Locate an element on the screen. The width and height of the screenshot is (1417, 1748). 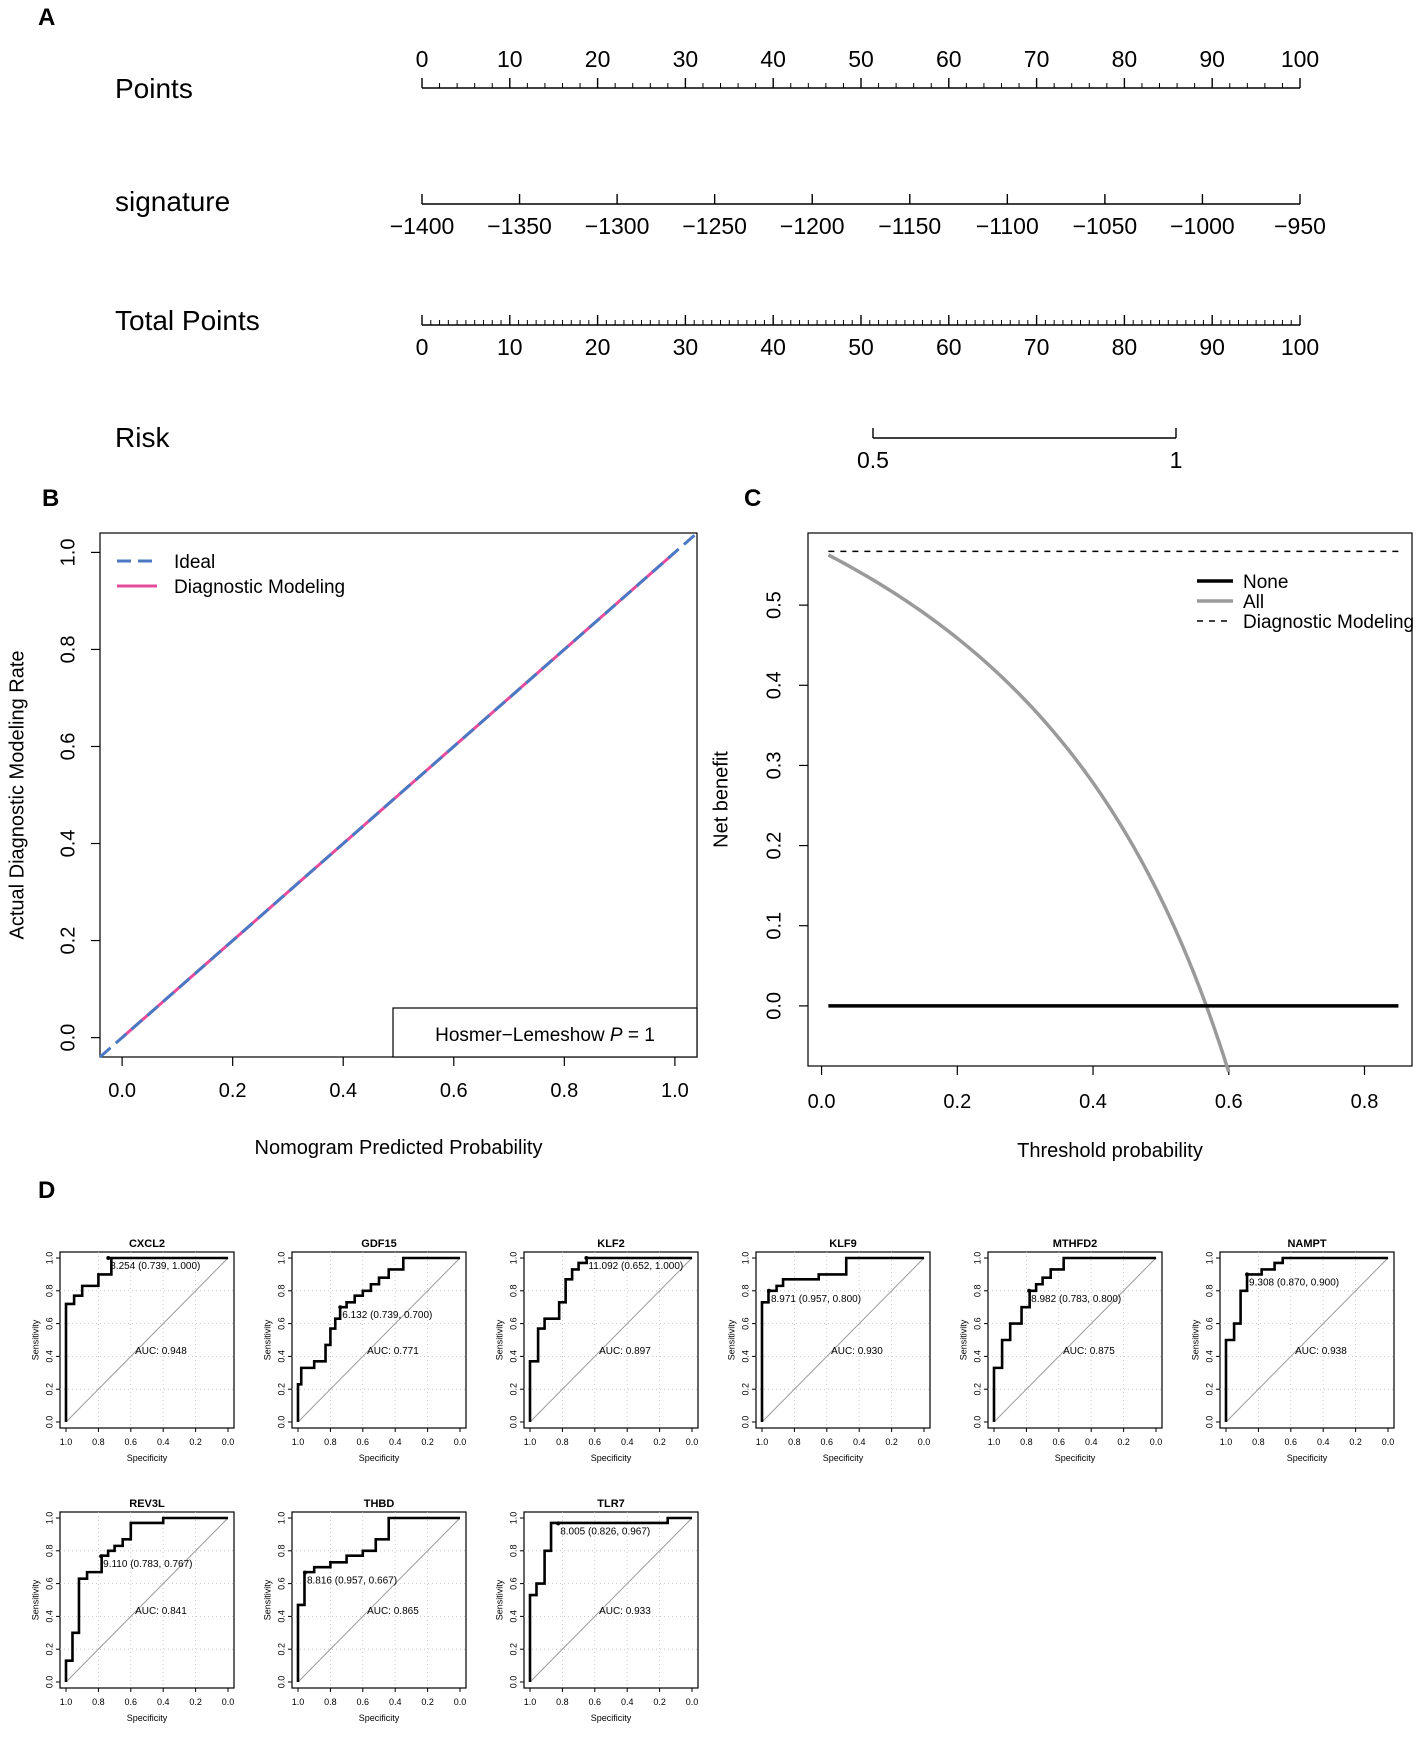
roc-threshold-label: 8.816 (0.957, 0.667) is located at coordinates (352, 1581).